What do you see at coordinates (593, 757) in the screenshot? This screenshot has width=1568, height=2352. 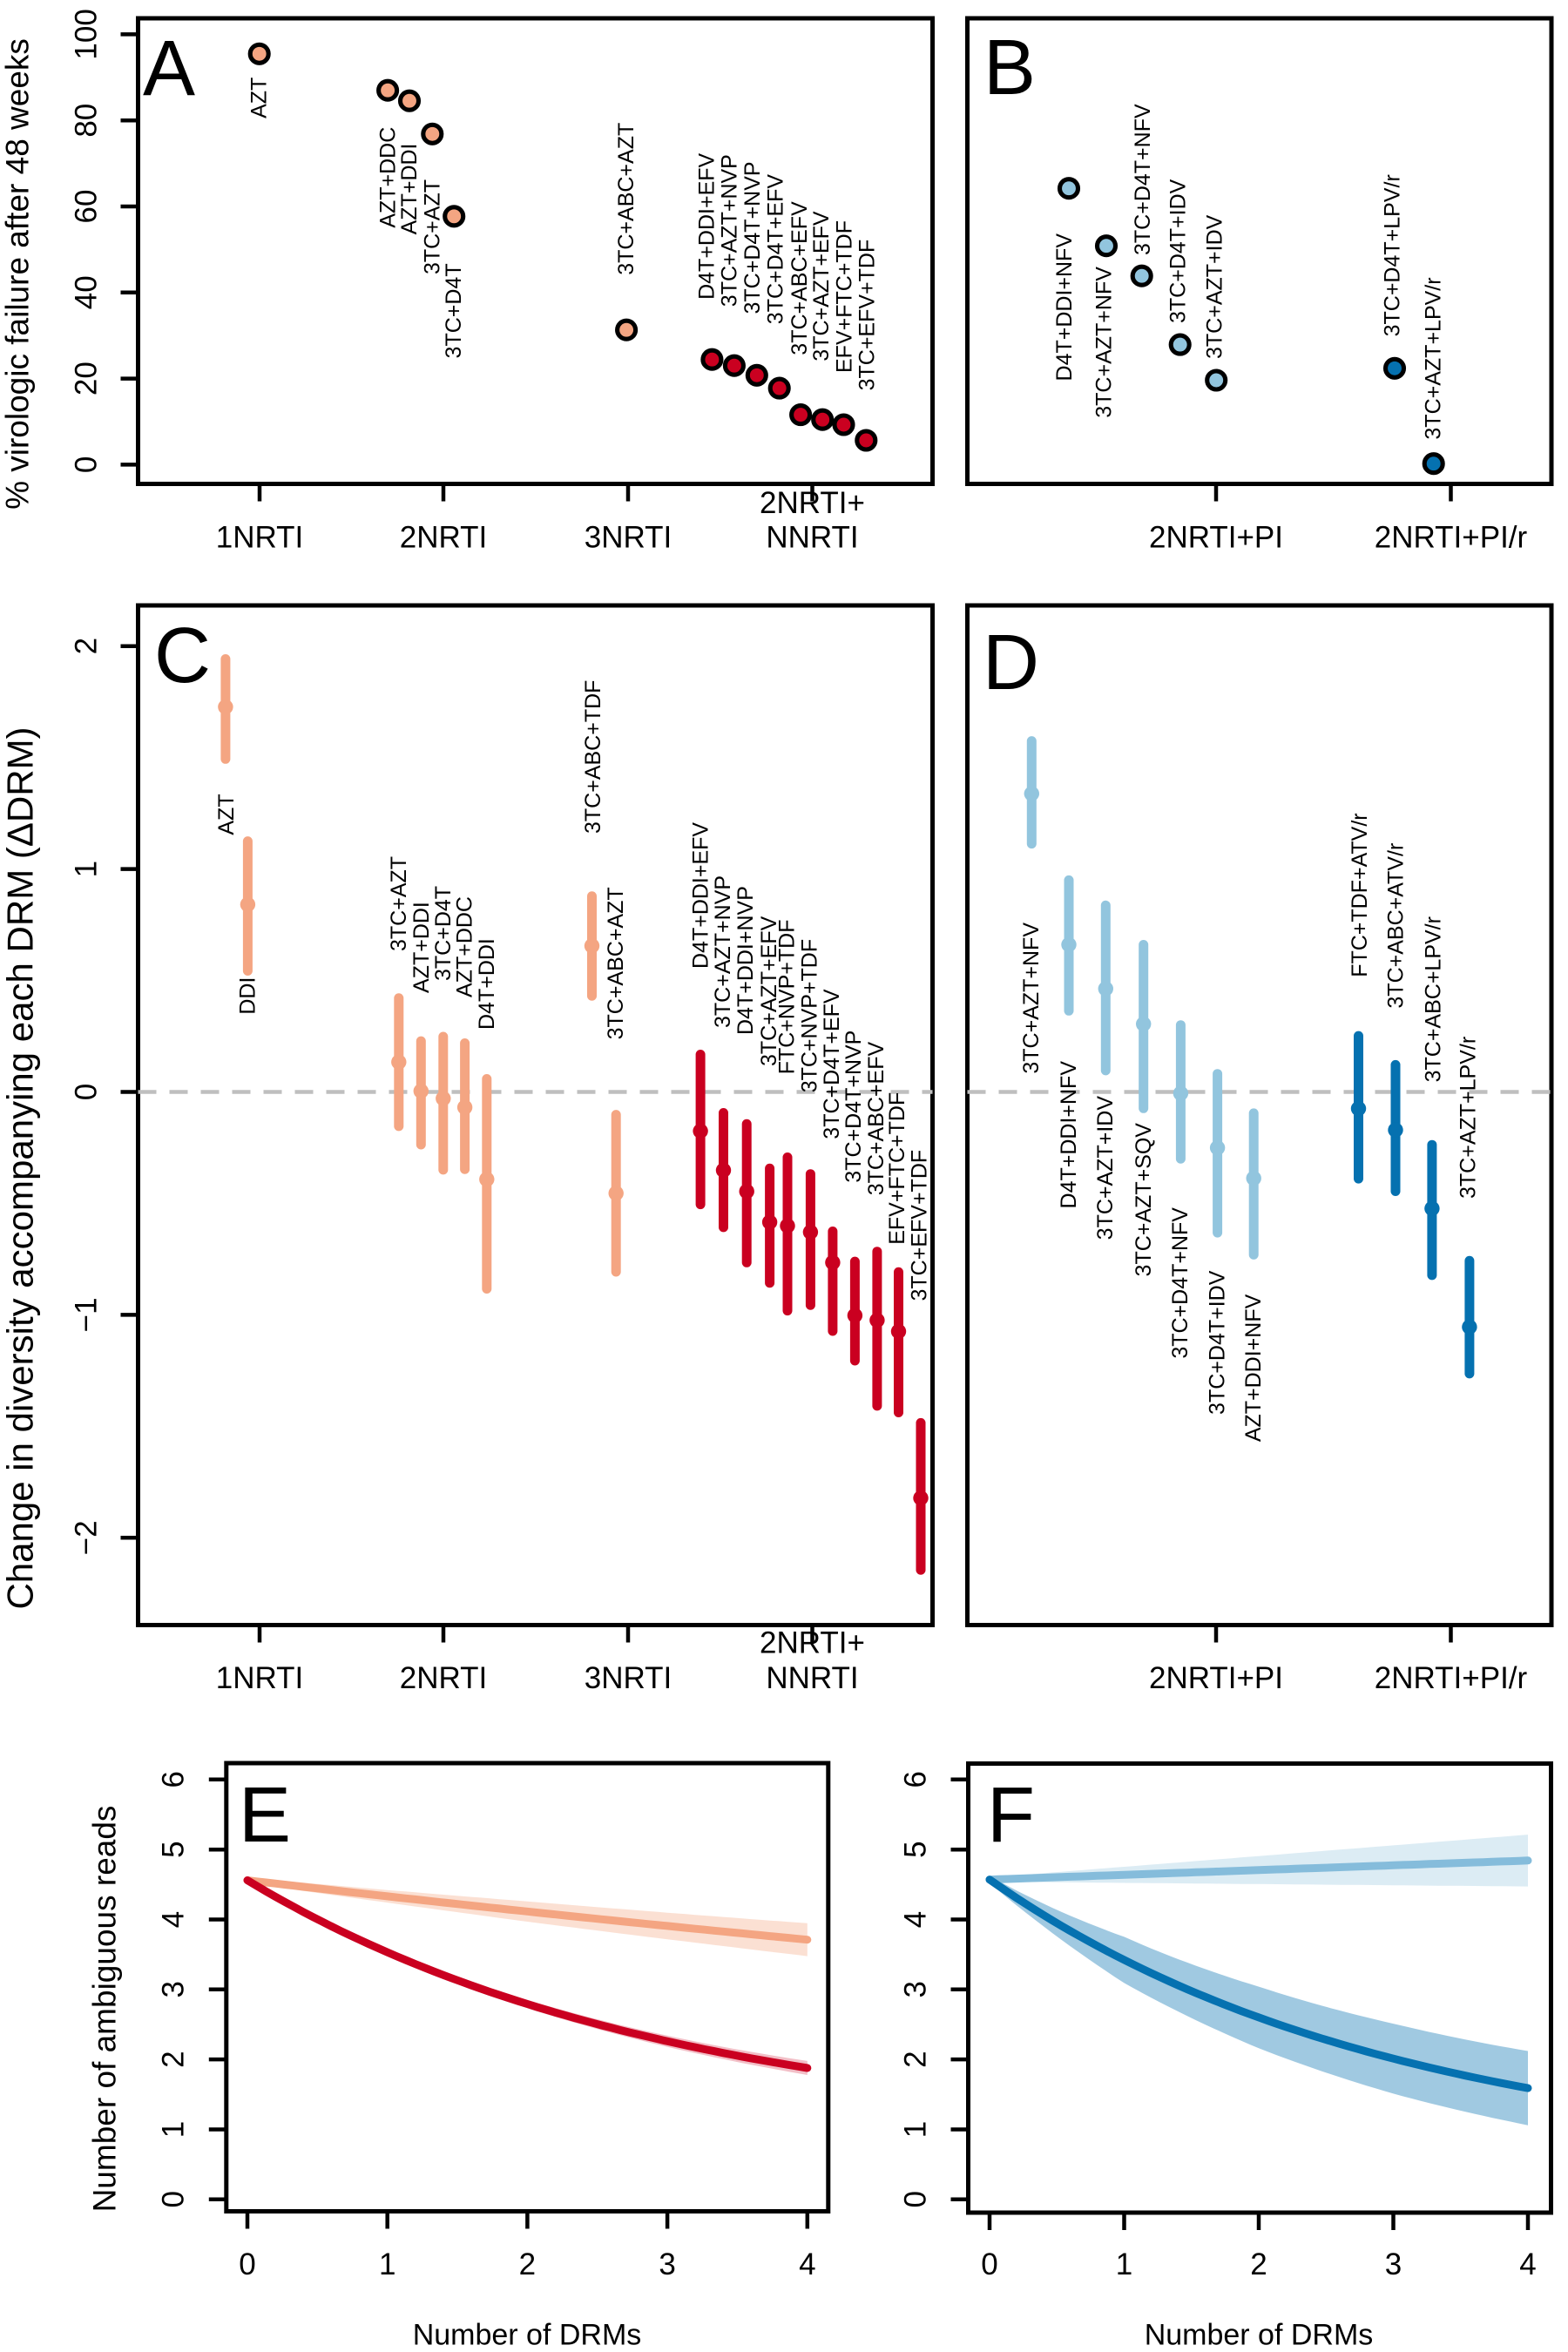 I see `svg-text: 3TC+ABC+TDF` at bounding box center [593, 757].